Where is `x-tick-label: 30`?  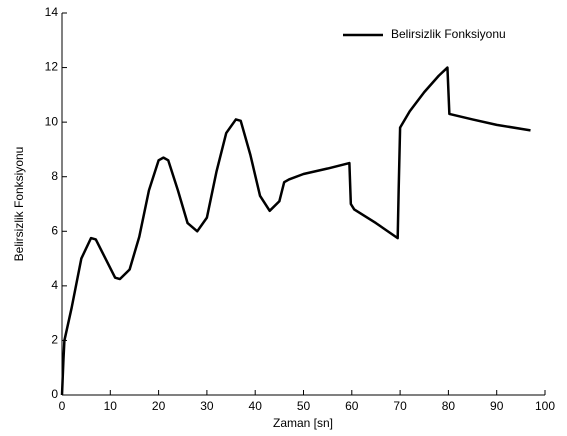
x-tick-label: 30 is located at coordinates (207, 406).